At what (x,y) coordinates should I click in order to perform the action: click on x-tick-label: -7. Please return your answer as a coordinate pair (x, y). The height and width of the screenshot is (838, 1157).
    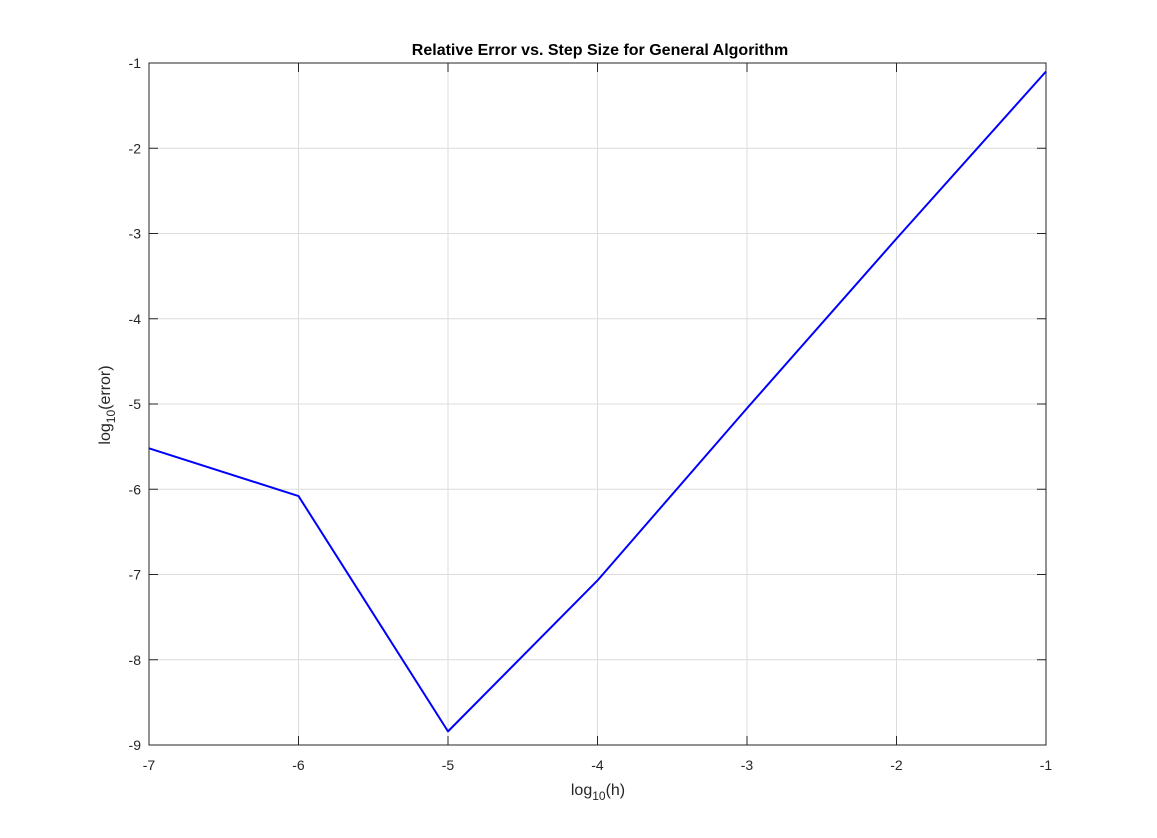
    Looking at the image, I should click on (149, 765).